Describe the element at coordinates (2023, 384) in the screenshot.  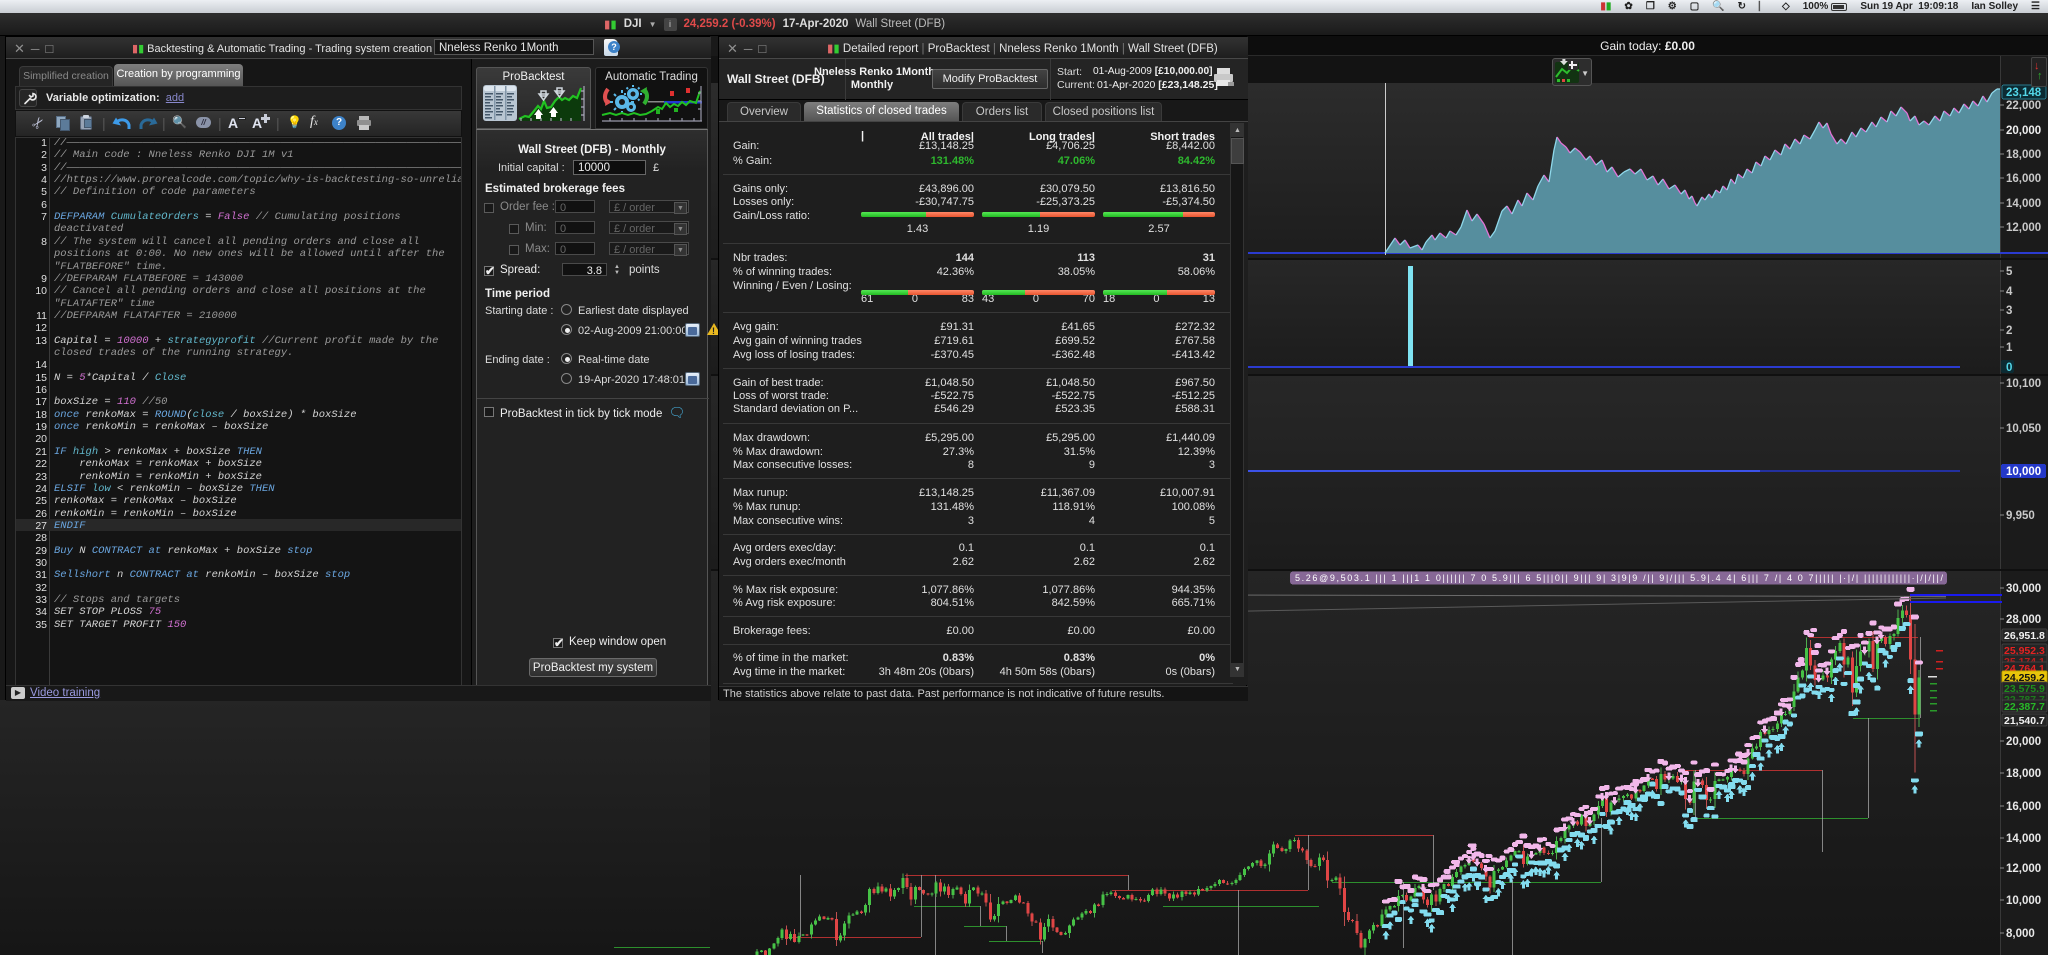
I see `svg-text: 10,100` at that location.